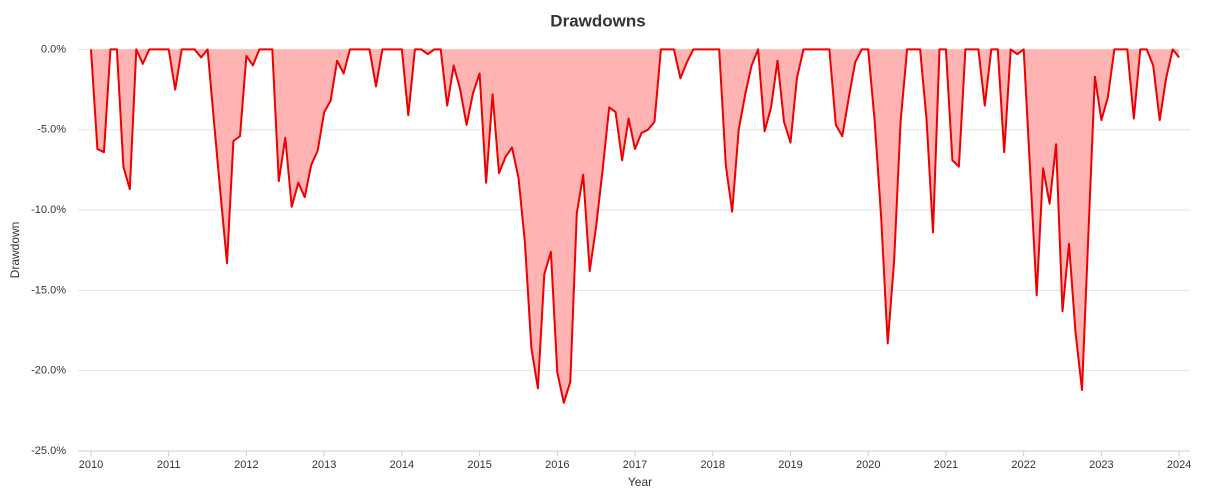 Image resolution: width=1214 pixels, height=496 pixels. Describe the element at coordinates (48, 210) in the screenshot. I see `y-tick-label: -10.0%` at that location.